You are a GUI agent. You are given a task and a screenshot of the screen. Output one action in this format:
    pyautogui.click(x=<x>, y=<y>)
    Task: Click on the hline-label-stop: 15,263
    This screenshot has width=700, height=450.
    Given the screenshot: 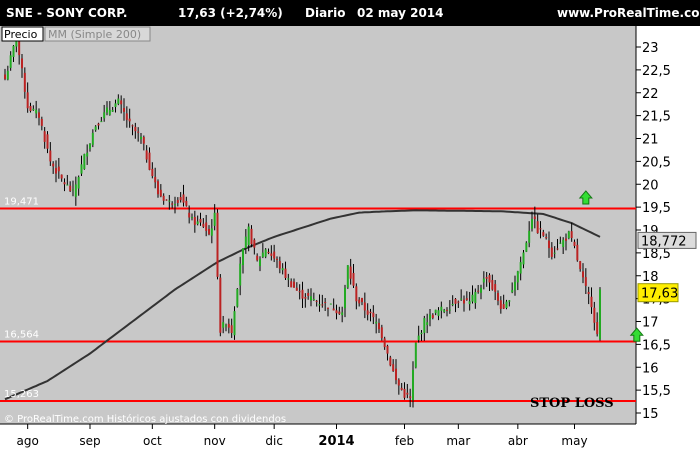 What is the action you would take?
    pyautogui.click(x=21, y=394)
    